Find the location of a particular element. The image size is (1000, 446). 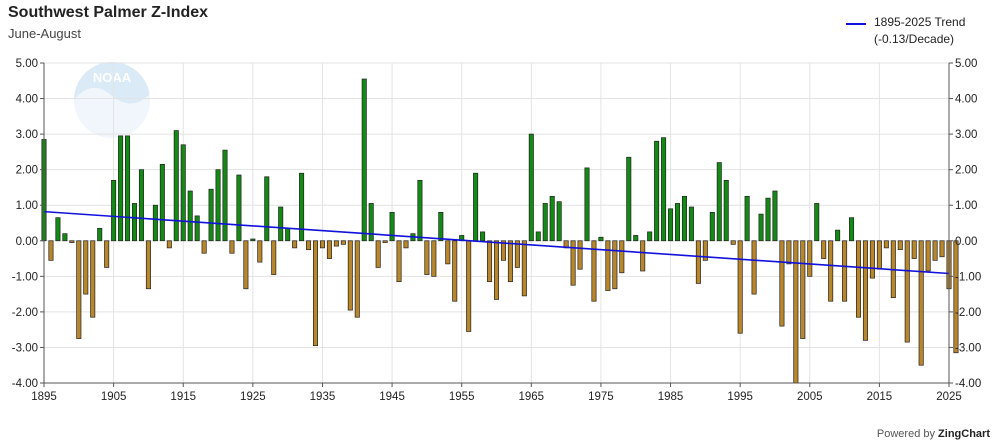

x-tick-label: 1965 is located at coordinates (532, 397).